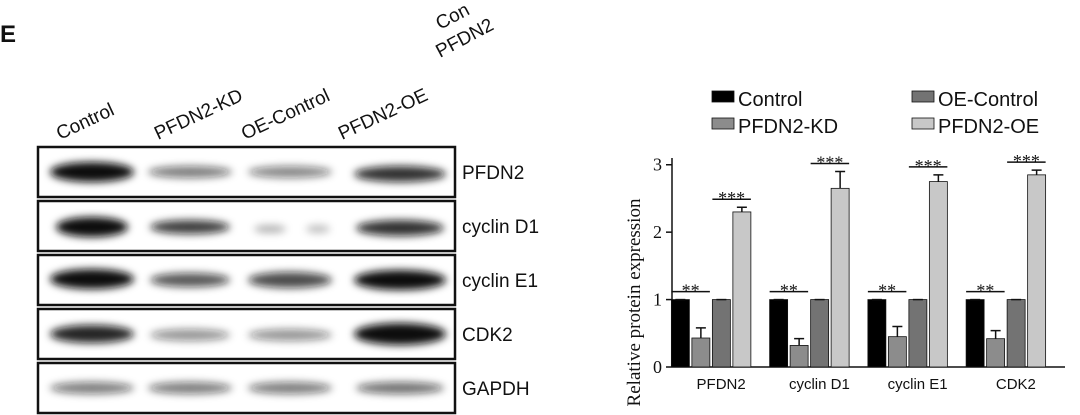 This screenshot has width=1080, height=415. What do you see at coordinates (657, 367) in the screenshot?
I see `y-tick-label: 0` at bounding box center [657, 367].